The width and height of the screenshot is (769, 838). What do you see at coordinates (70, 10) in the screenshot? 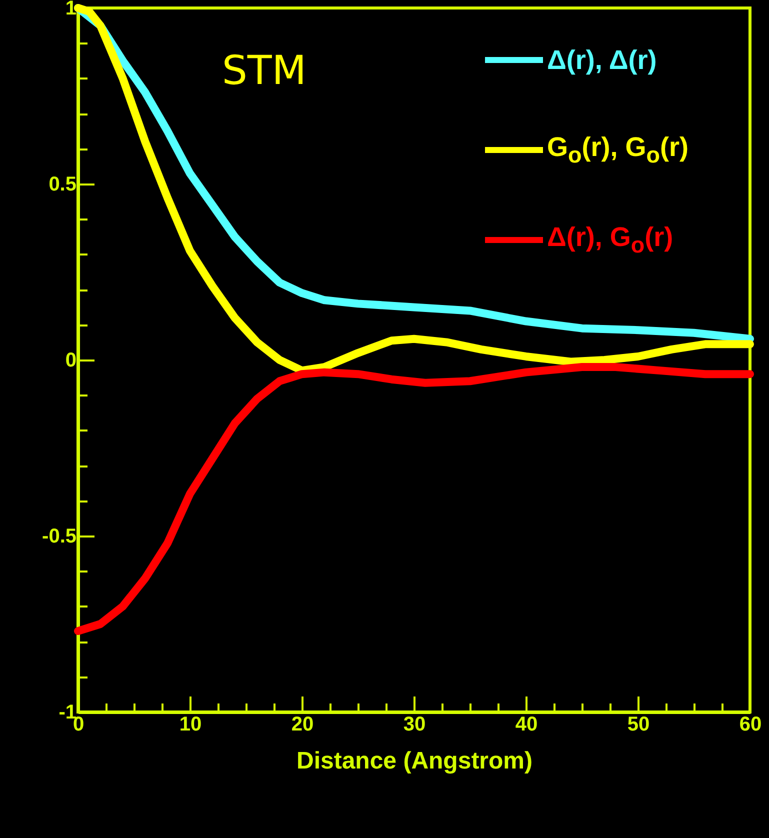
I see `y-tick-label: 1` at bounding box center [70, 10].